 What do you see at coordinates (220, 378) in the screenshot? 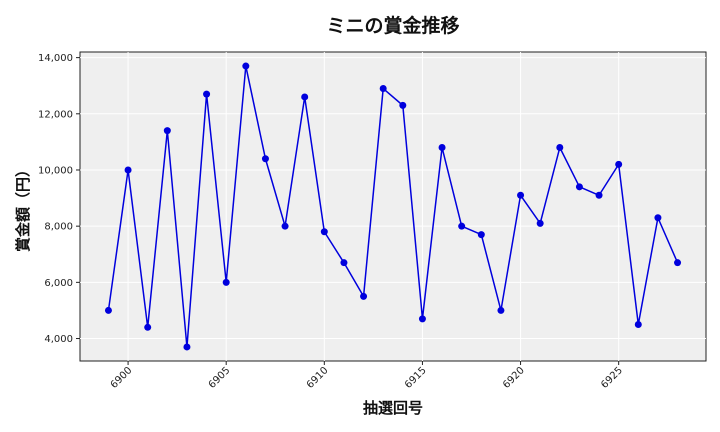
I see `x-tick-label: 6905` at bounding box center [220, 378].